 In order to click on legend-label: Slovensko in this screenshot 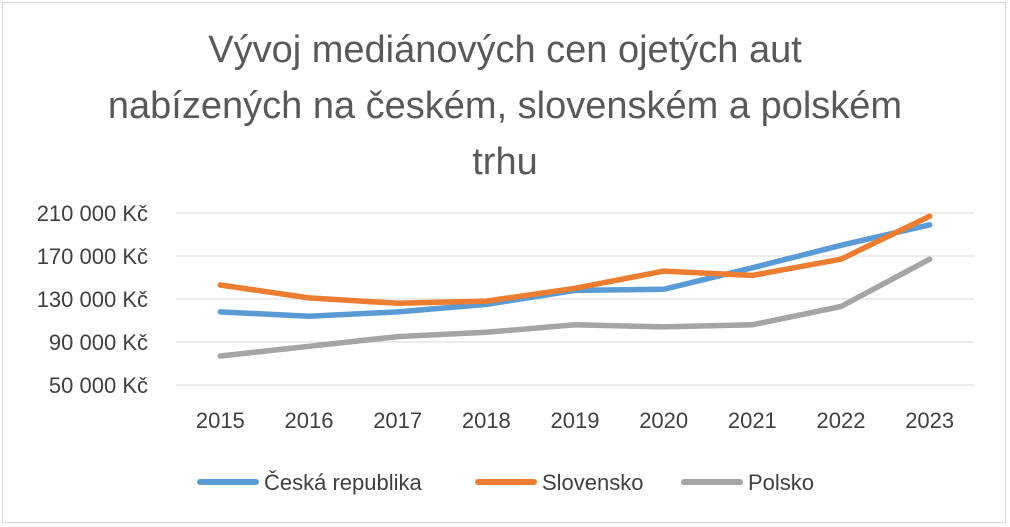, I will do `click(593, 482)`.